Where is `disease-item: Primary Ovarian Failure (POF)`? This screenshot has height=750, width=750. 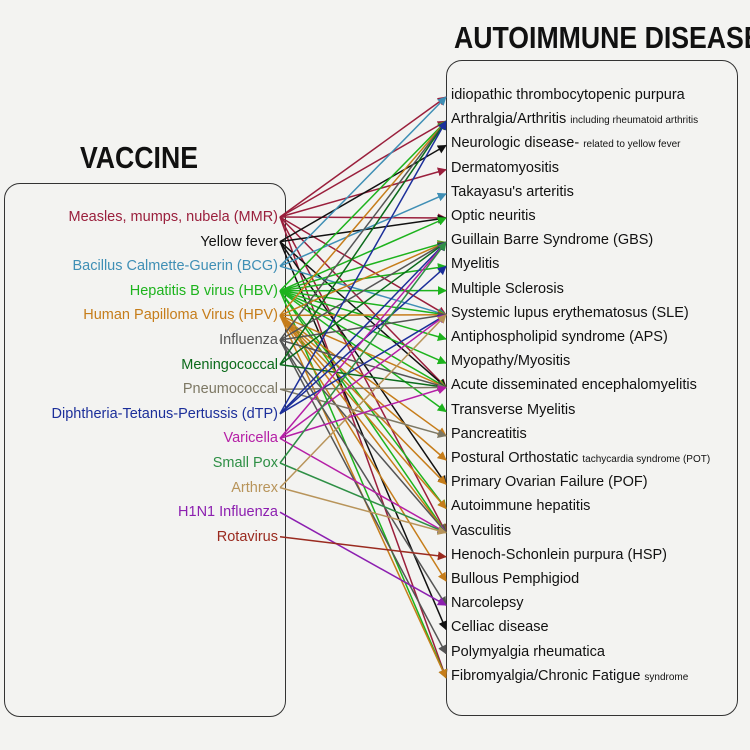 disease-item: Primary Ovarian Failure (POF) is located at coordinates (549, 482).